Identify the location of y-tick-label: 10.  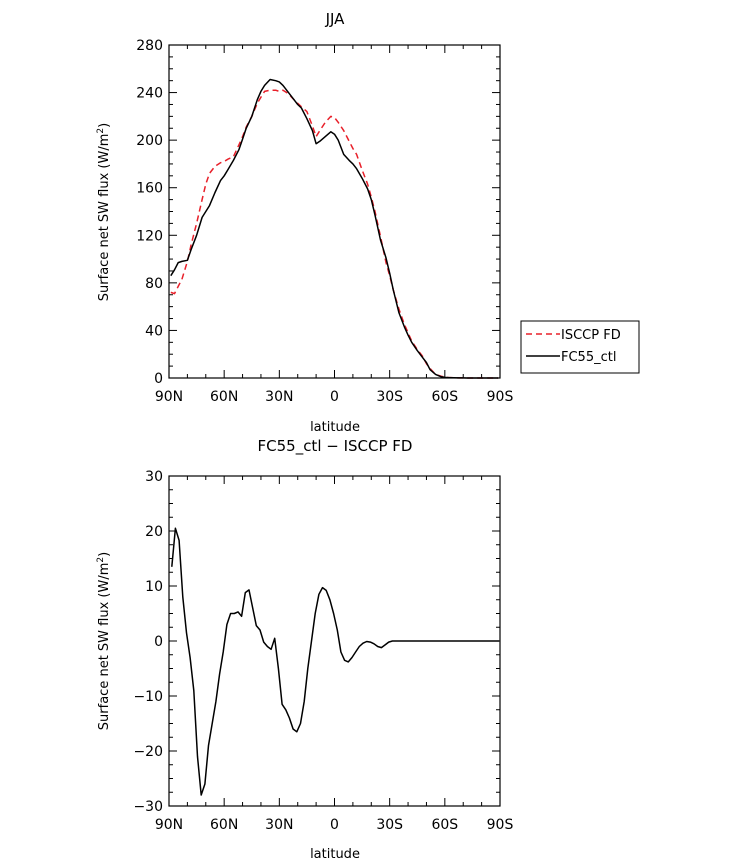
(154, 587).